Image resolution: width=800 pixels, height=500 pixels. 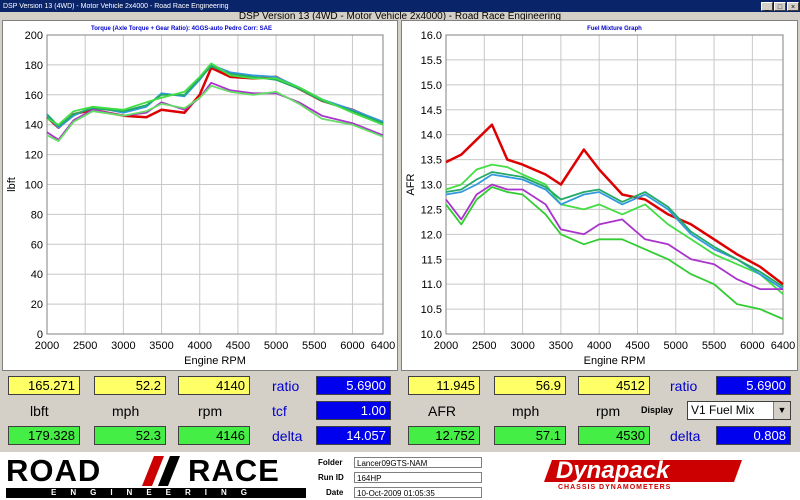 What do you see at coordinates (637, 346) in the screenshot?
I see `x-tick-label: 4500` at bounding box center [637, 346].